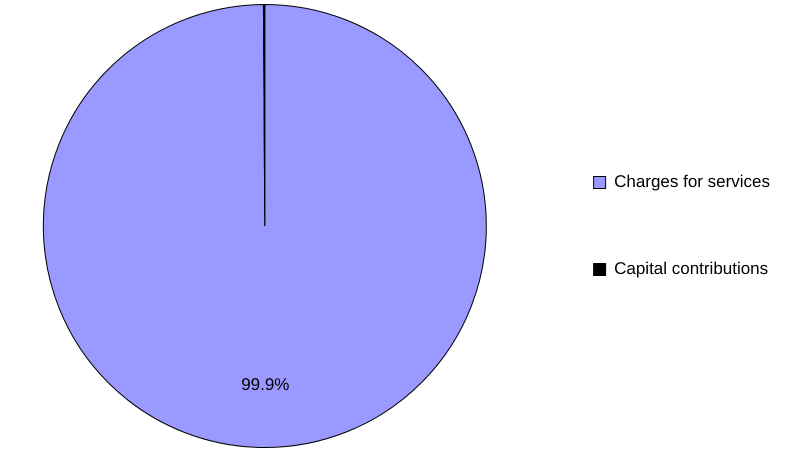 This screenshot has width=790, height=452. I want to click on data-label: 99.9%, so click(265, 384).